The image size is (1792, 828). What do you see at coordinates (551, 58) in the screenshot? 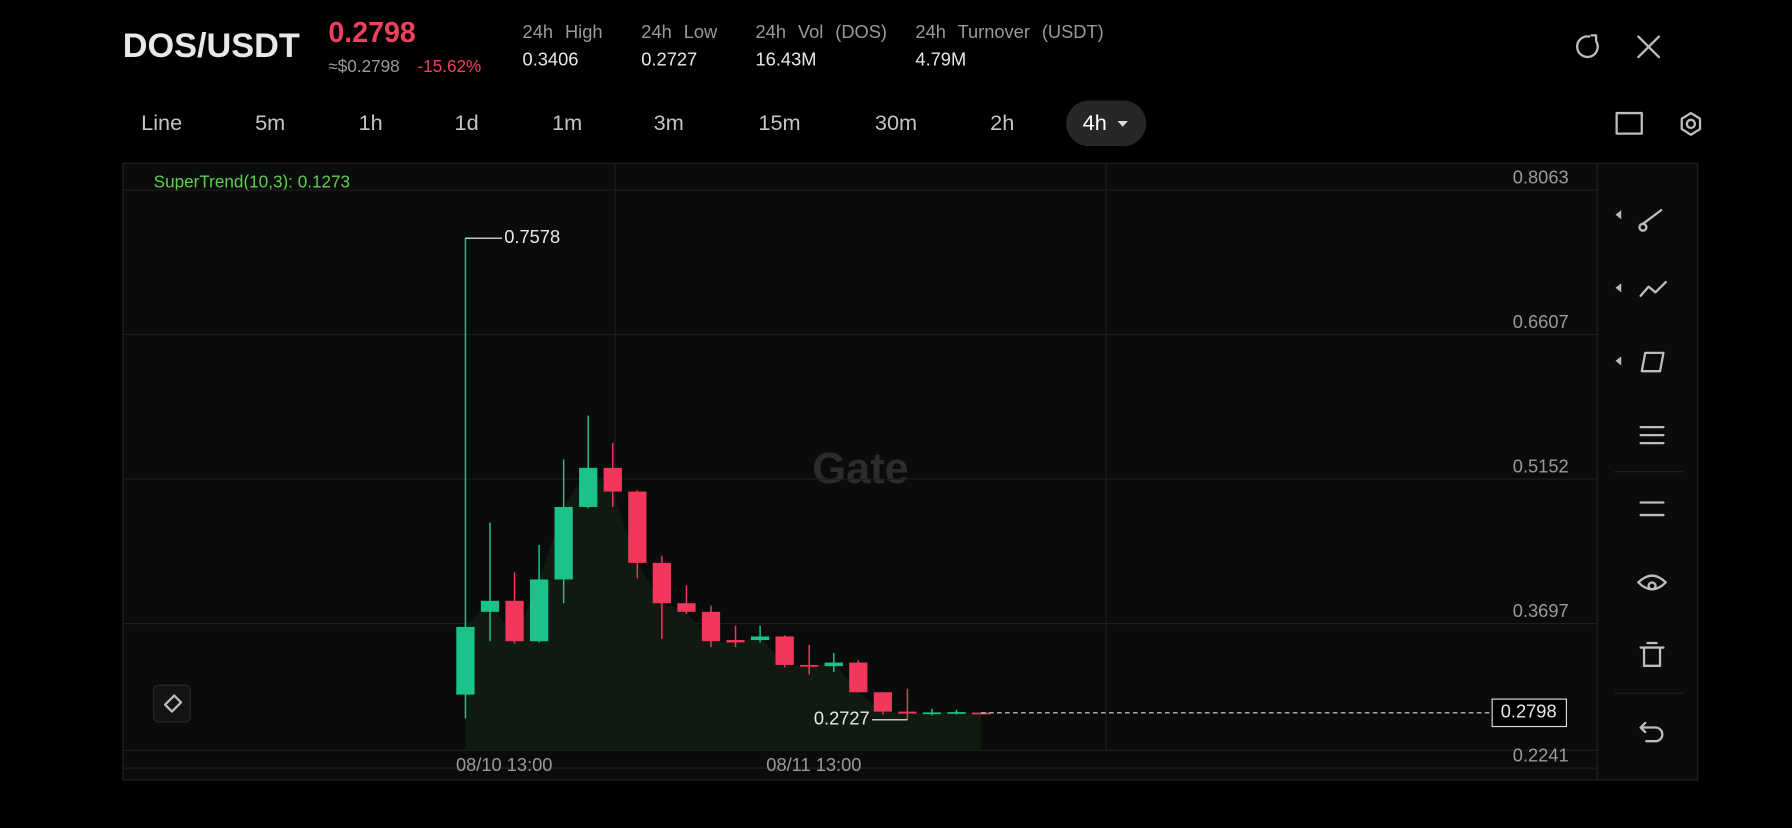
I see `stat-value: 0.3406` at bounding box center [551, 58].